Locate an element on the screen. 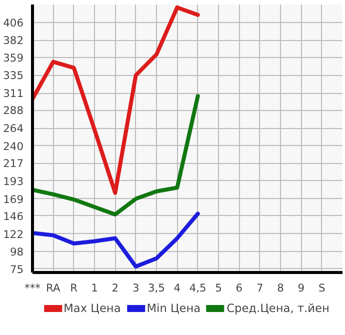  x-tick-label: 4 is located at coordinates (177, 288).